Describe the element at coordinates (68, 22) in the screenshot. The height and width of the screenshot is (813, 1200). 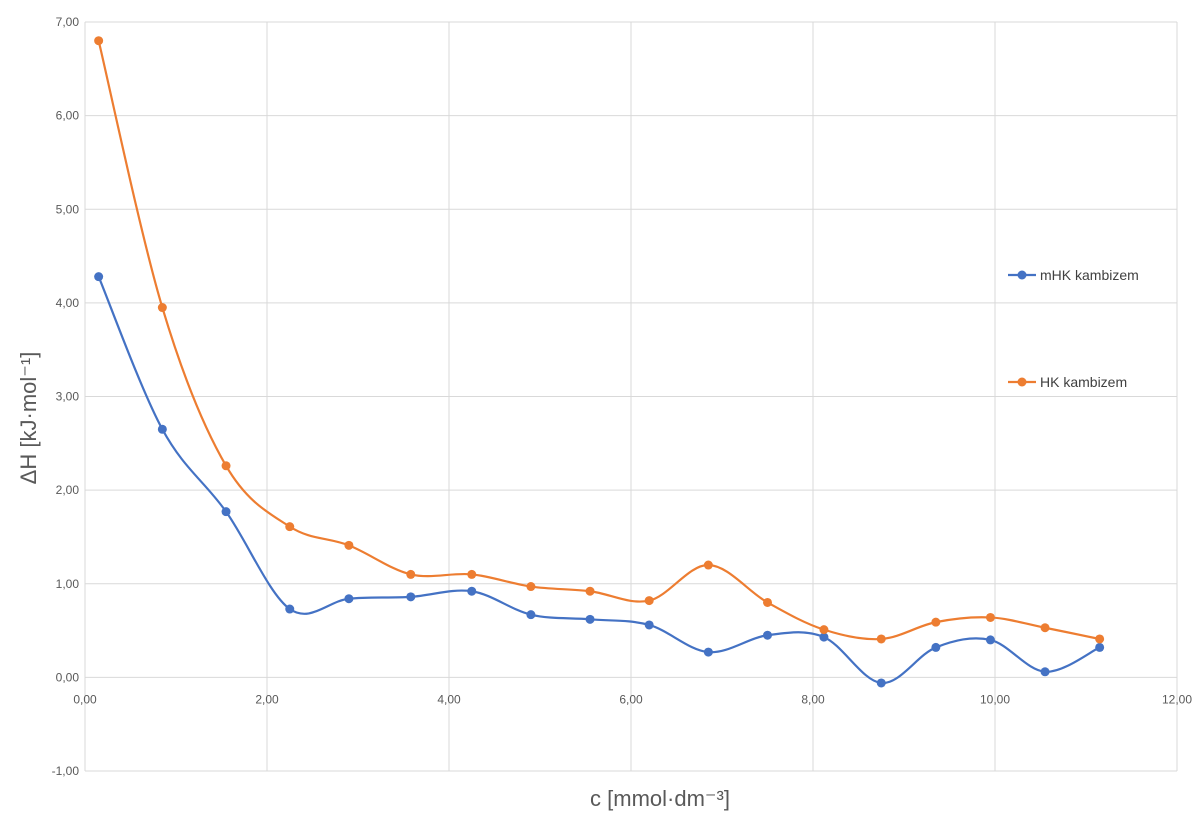
I see `y-tick-label: 7,00` at that location.